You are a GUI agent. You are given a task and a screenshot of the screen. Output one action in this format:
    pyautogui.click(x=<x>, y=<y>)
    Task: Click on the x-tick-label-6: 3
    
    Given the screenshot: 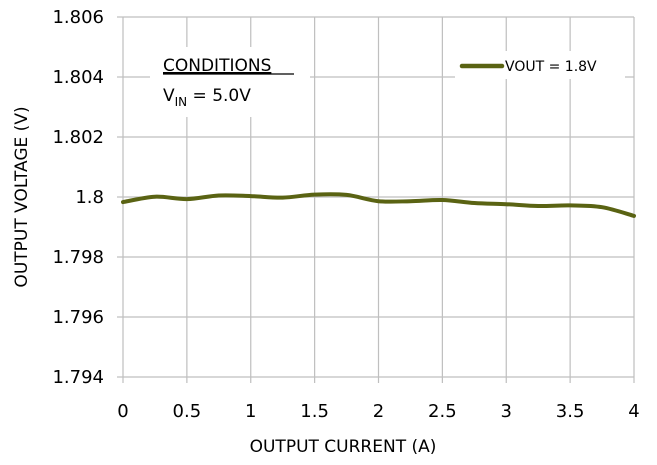 What is the action you would take?
    pyautogui.click(x=506, y=411)
    